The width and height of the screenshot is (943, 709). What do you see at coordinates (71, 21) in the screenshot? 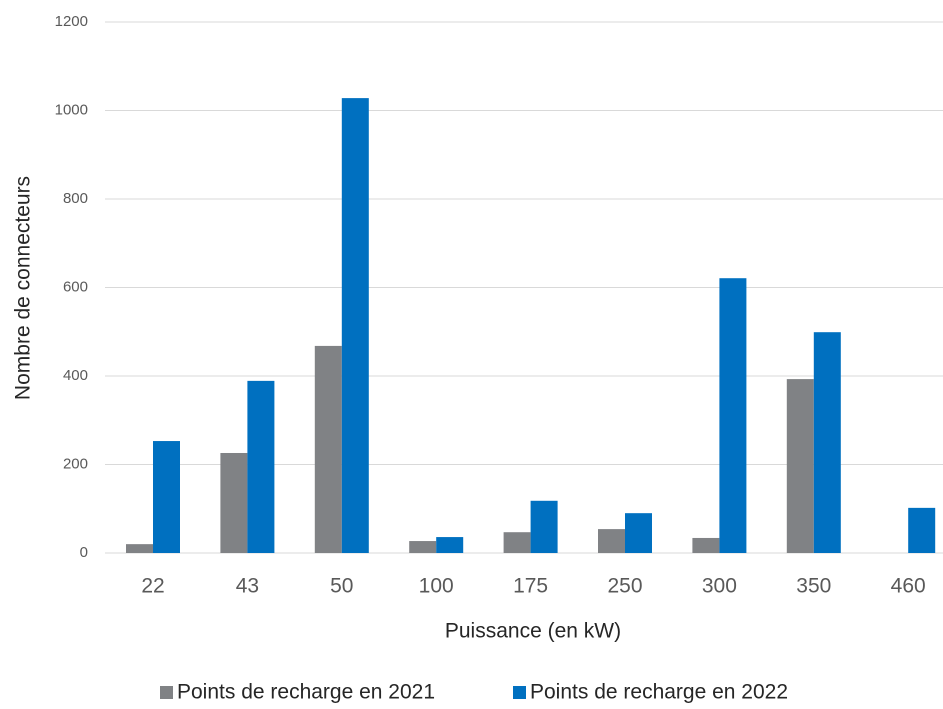
I see `y-tick-label: 1200` at bounding box center [71, 21].